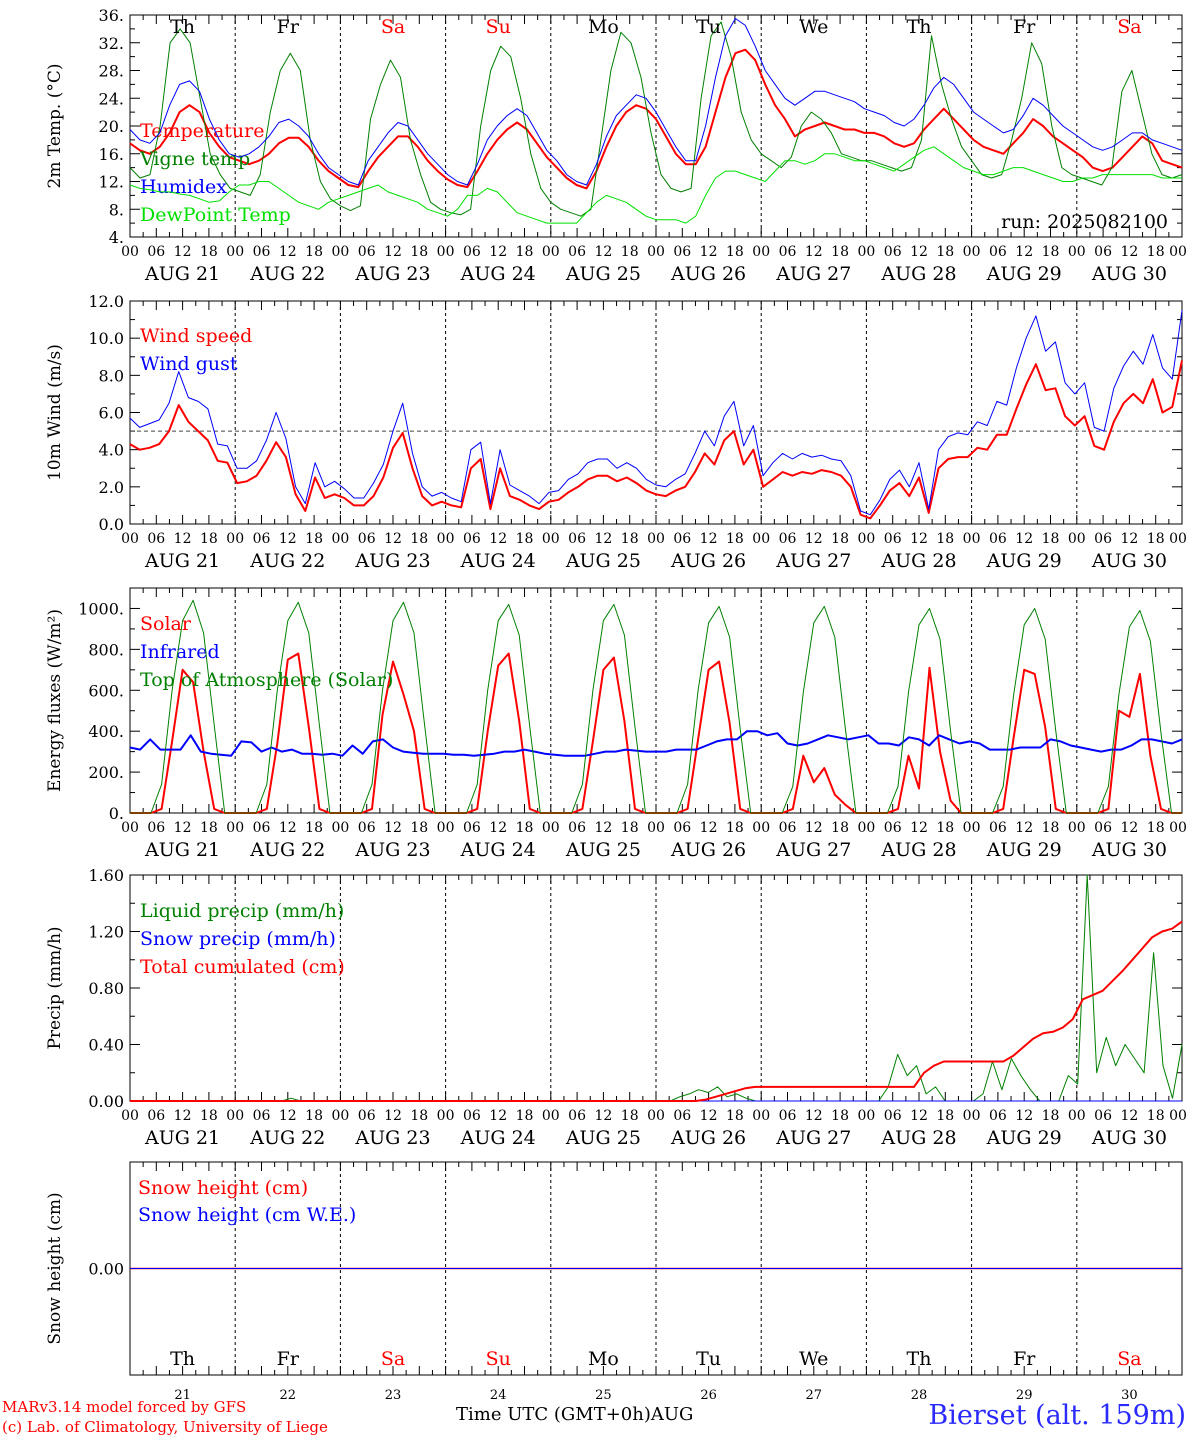  Describe the element at coordinates (202, 131) in the screenshot. I see `panel-0-legend-item: Temperature` at that location.